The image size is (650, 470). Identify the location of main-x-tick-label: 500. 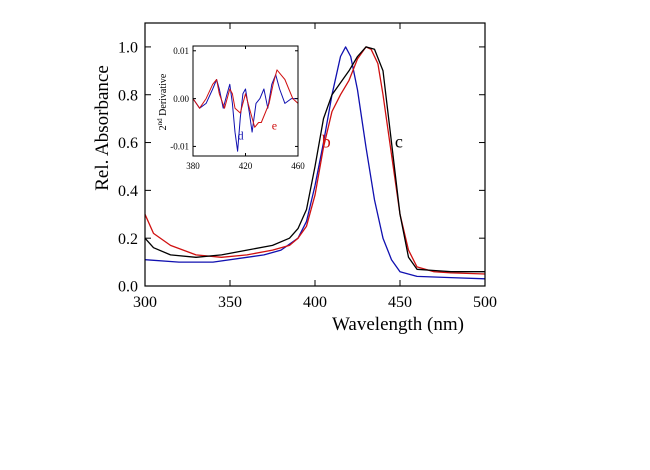
(485, 302).